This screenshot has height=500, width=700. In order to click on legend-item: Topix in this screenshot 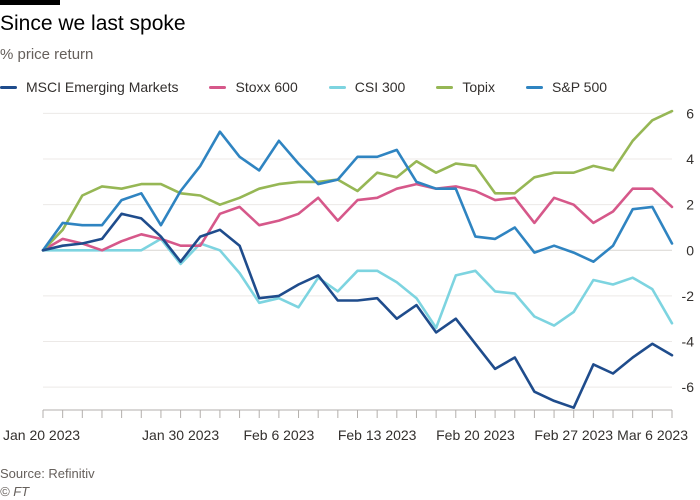, I will do `click(465, 87)`.